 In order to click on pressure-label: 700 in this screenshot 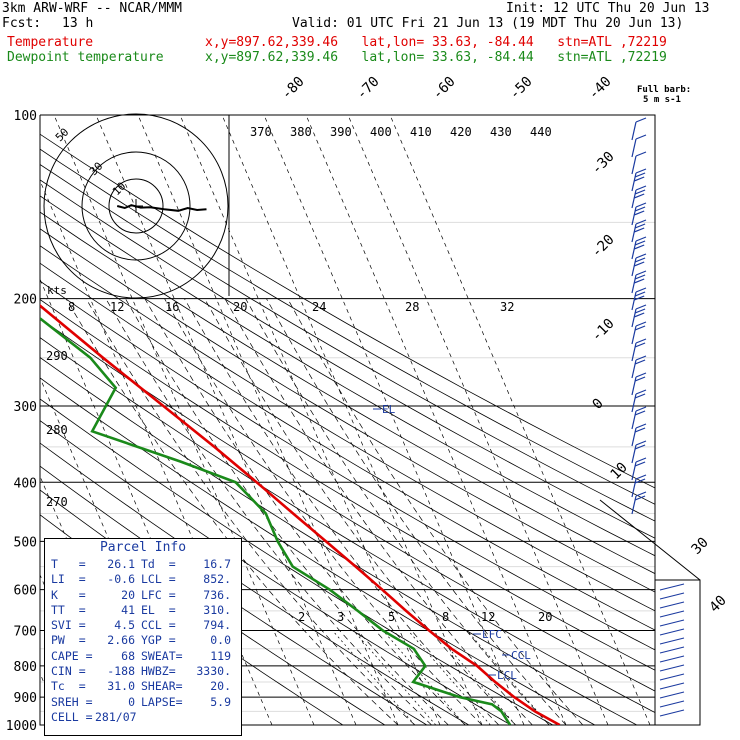, I will do `click(25, 632)`.